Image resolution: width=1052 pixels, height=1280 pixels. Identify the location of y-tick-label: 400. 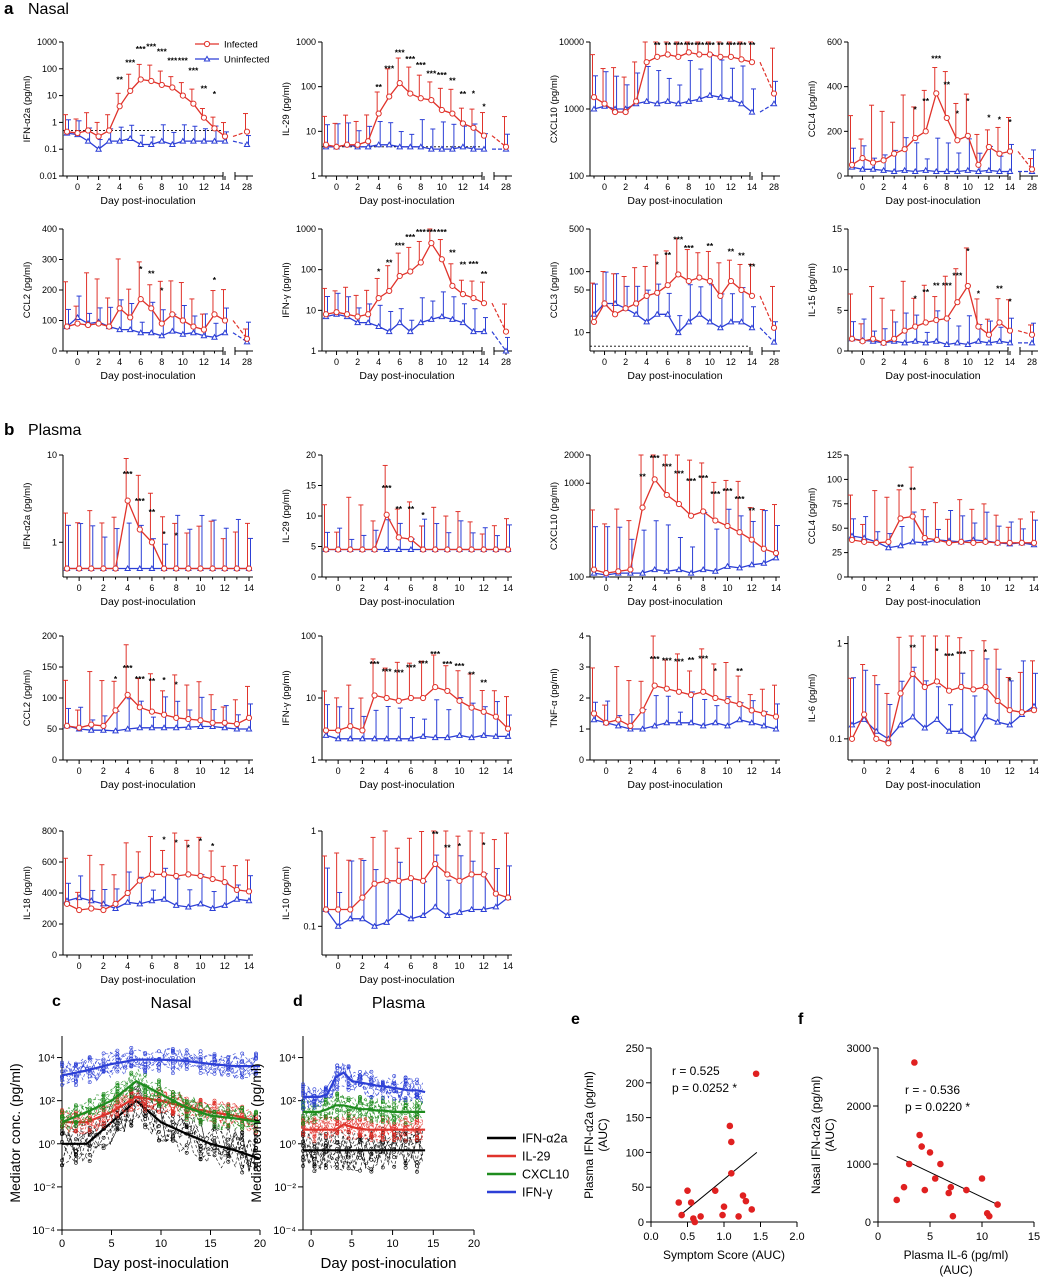
(49, 229).